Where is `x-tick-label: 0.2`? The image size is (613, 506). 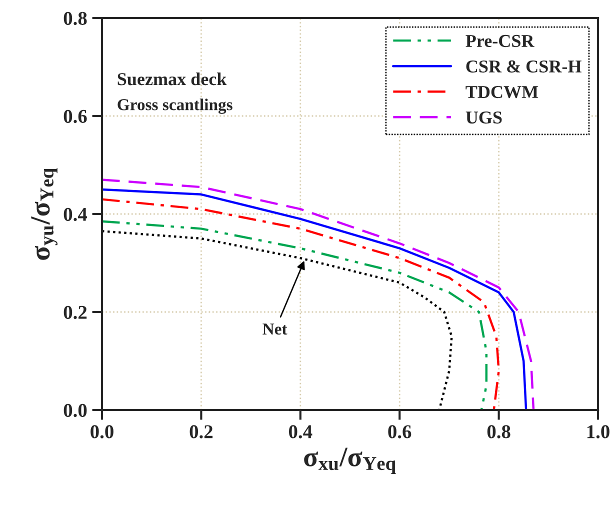 x-tick-label: 0.2 is located at coordinates (201, 431).